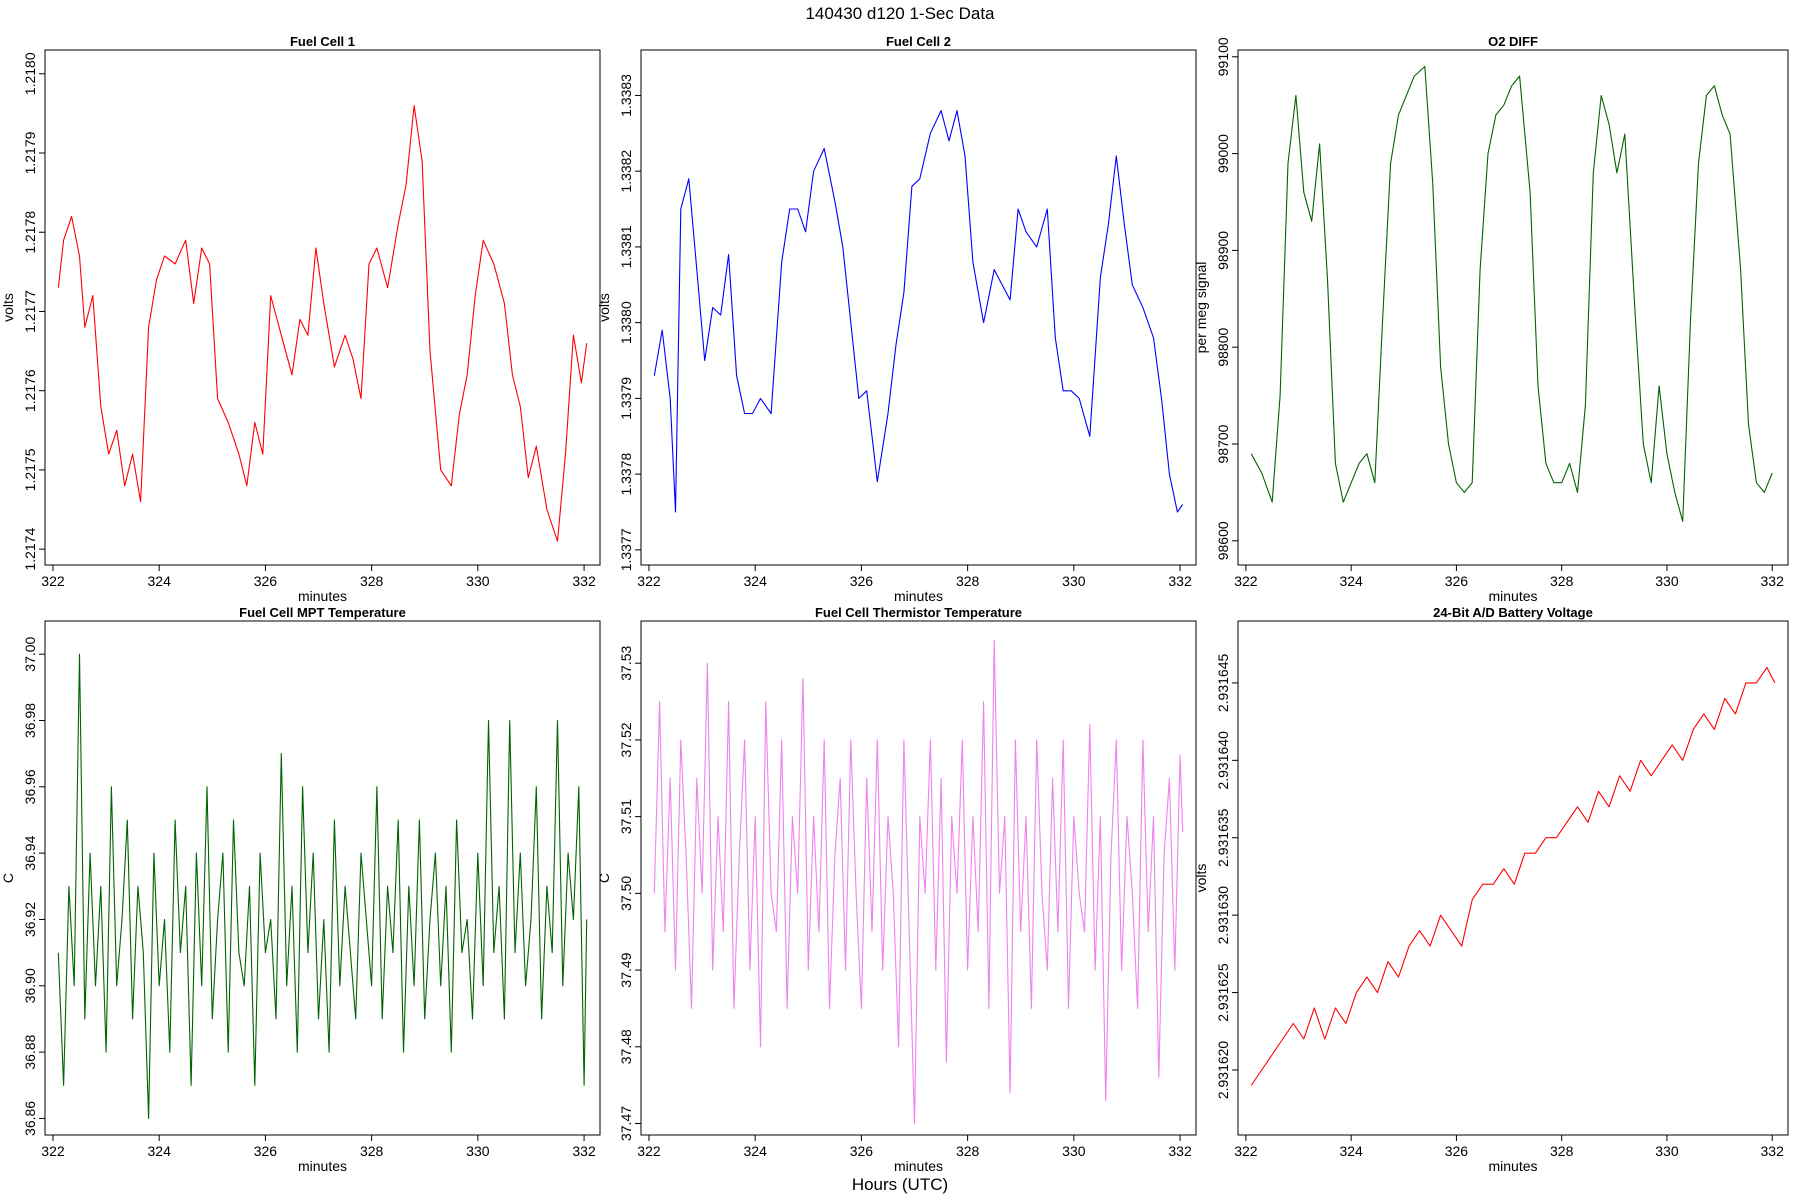 This screenshot has width=1800, height=1200. I want to click on y-tick-label: 1.3377, so click(626, 549).